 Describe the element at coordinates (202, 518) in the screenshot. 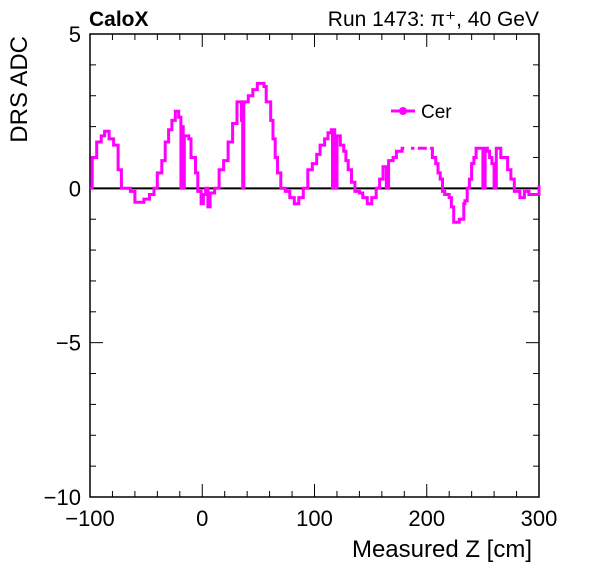

I see `x-tick-label: 0` at that location.